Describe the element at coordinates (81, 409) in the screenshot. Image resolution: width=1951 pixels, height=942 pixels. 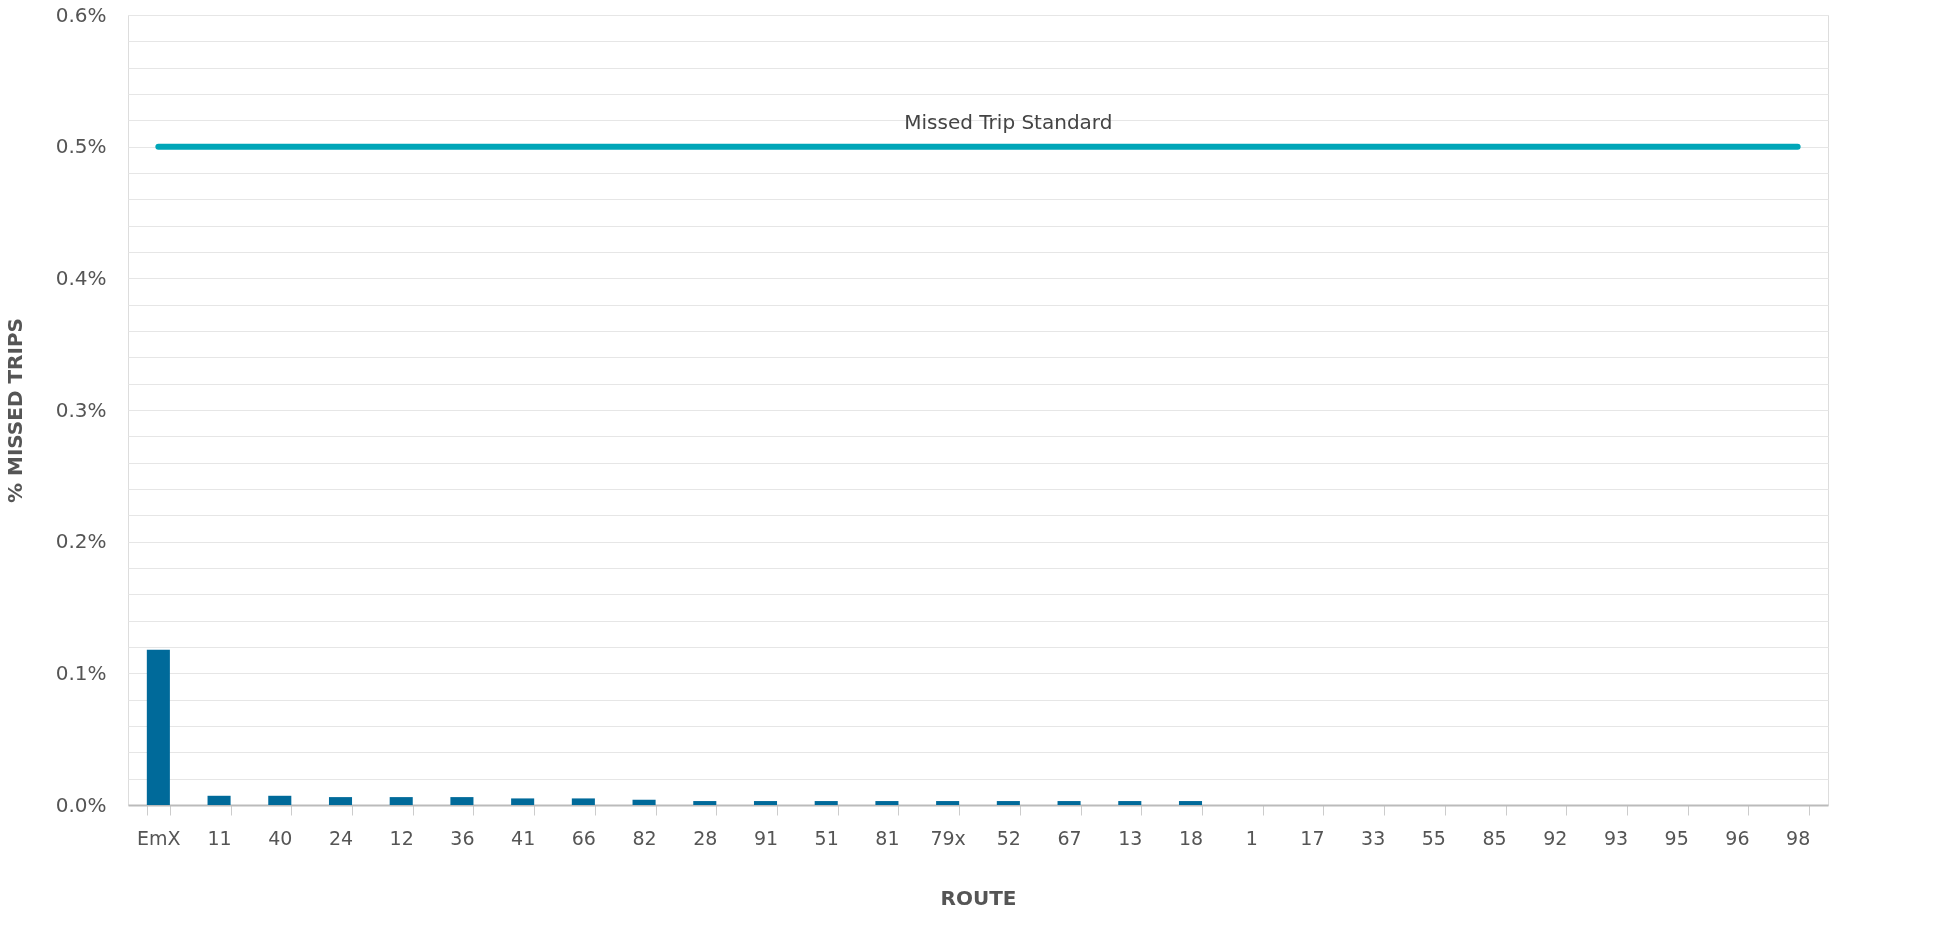
I see `y-tick-label: 0.3%` at that location.